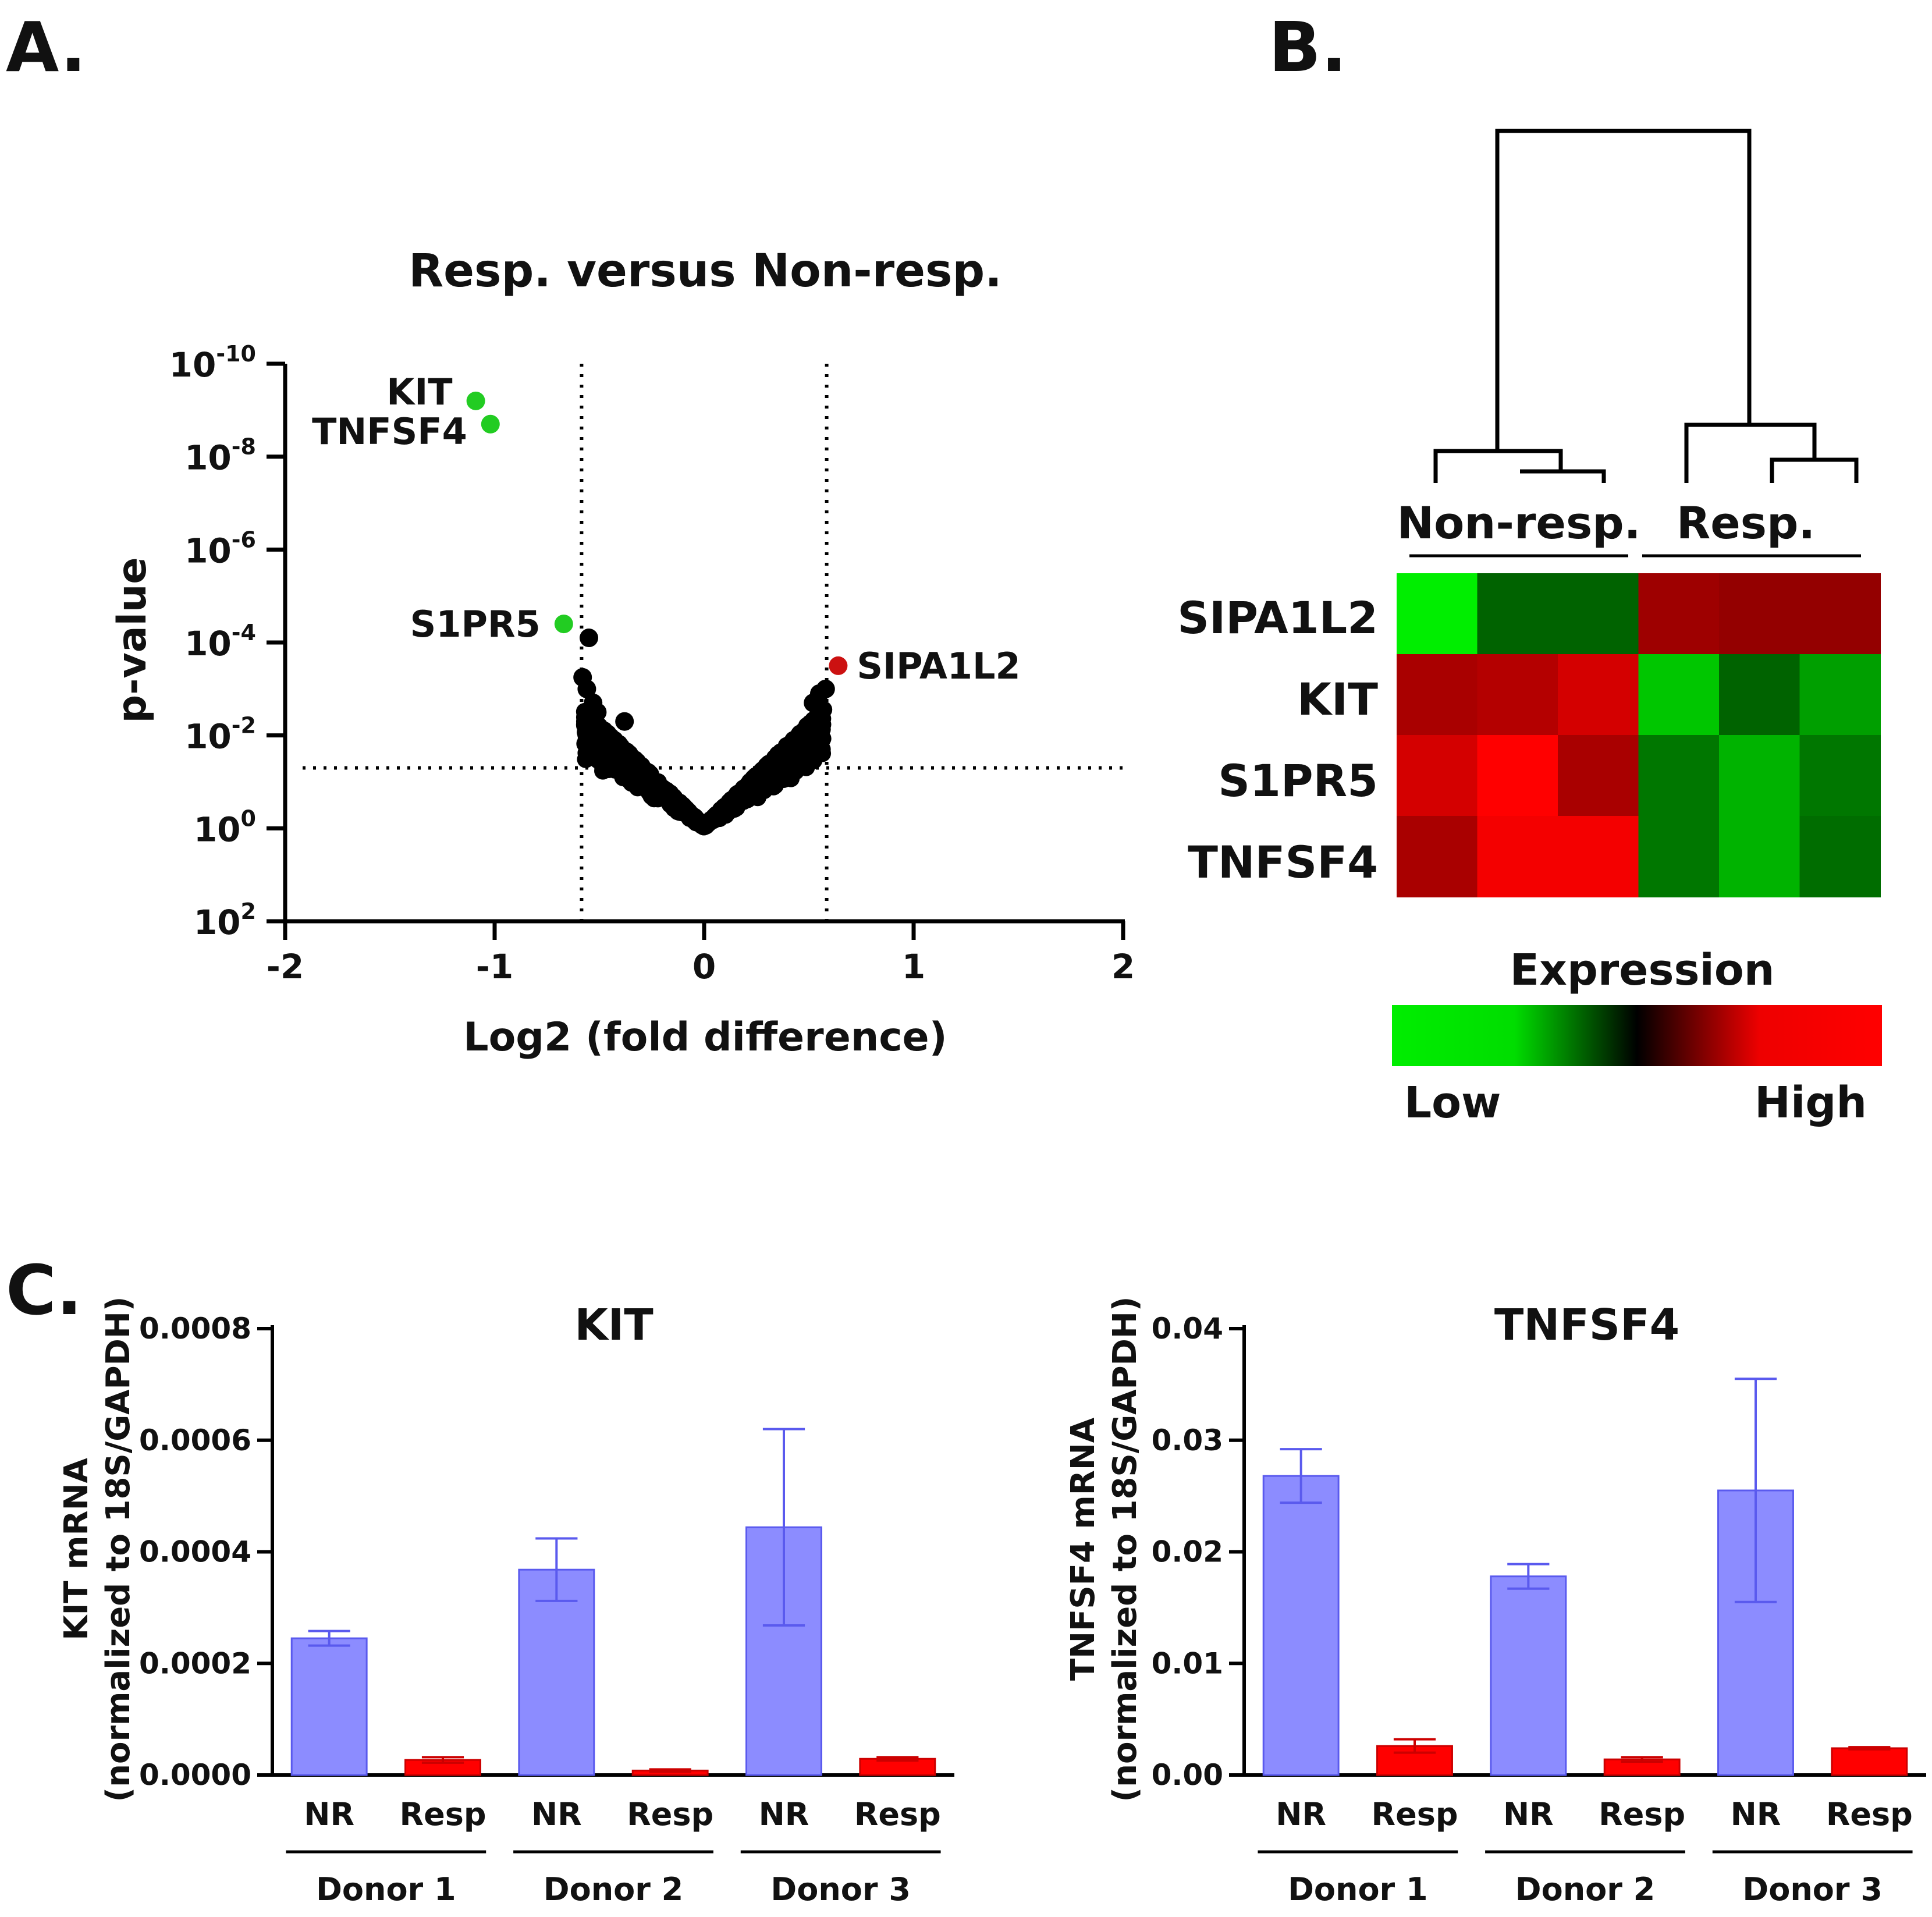 The width and height of the screenshot is (1932, 1917). What do you see at coordinates (244, 447) in the screenshot?
I see `y-tick-exponent: -8` at bounding box center [244, 447].